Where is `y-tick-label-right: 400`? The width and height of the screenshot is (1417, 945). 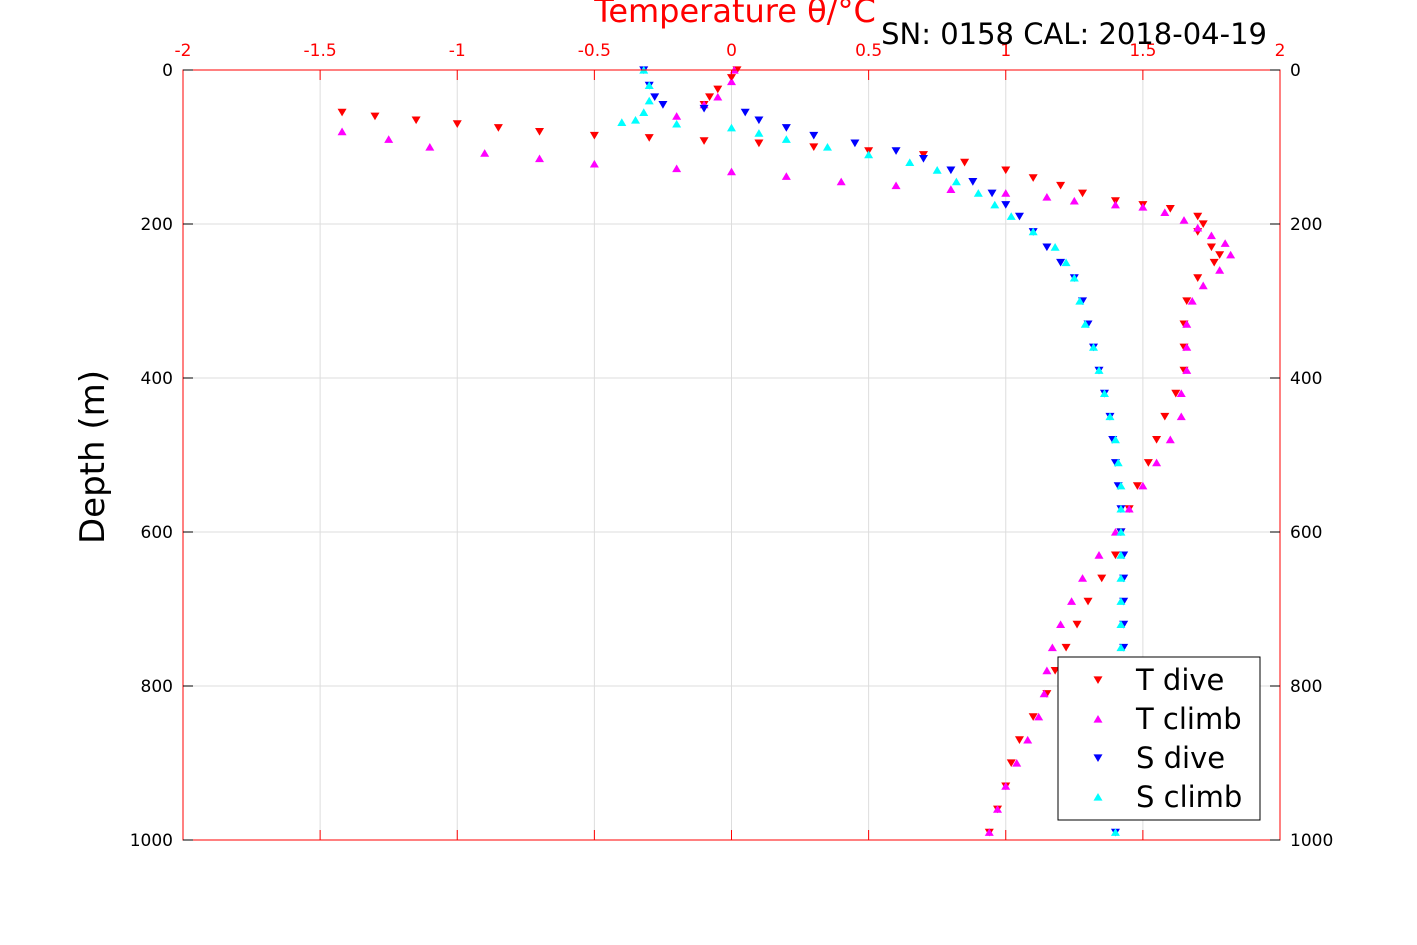 y-tick-label-right: 400 is located at coordinates (1306, 379).